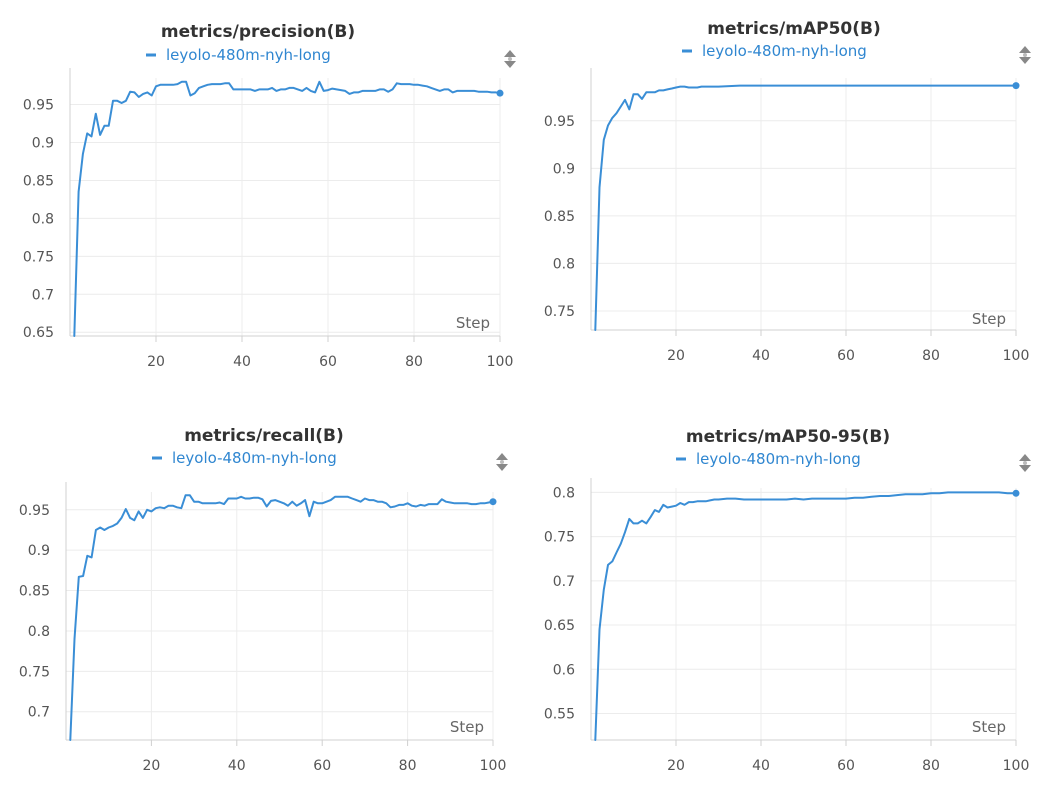  Describe the element at coordinates (788, 437) in the screenshot. I see `chart-title: metrics/mAP50-95(B)` at that location.